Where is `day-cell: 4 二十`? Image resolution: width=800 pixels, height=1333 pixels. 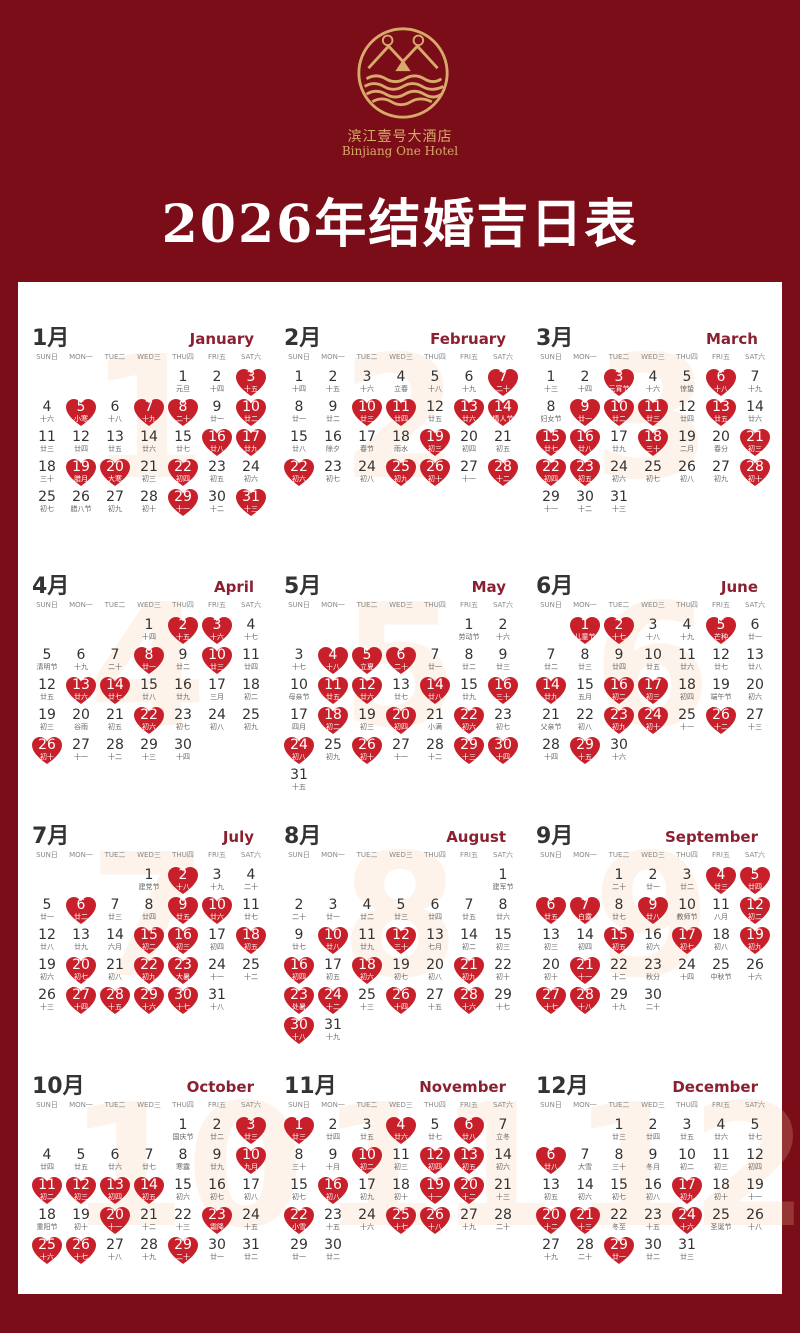
day-cell: 4 二十 is located at coordinates (251, 881).